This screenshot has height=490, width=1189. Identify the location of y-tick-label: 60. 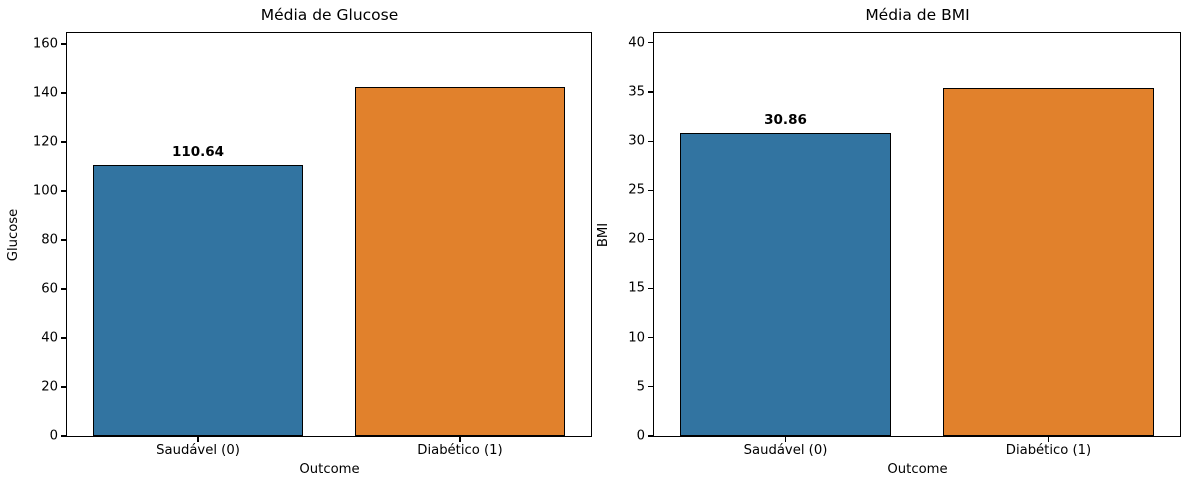
(49, 289).